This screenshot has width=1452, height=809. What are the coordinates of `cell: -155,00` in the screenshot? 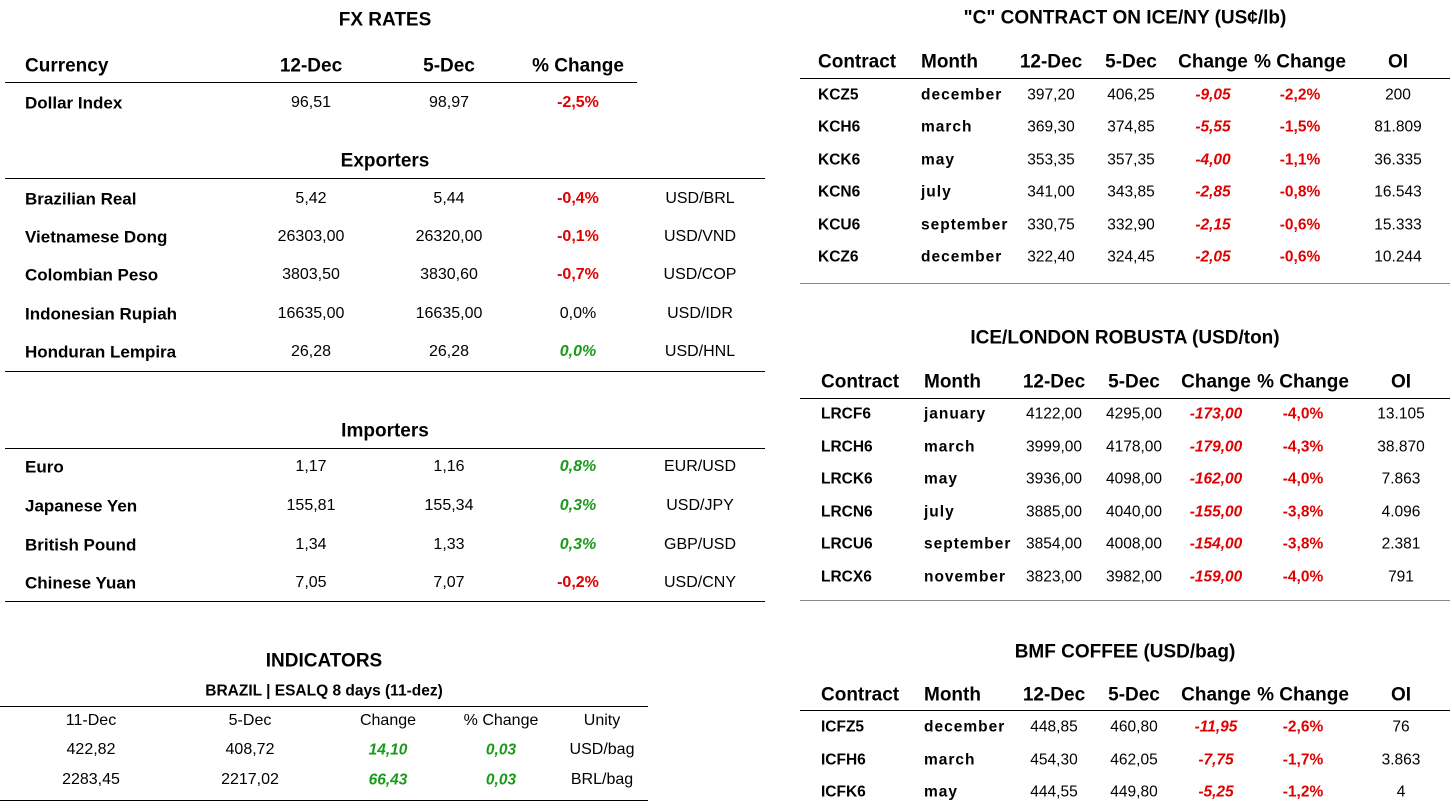 It's located at (1216, 512).